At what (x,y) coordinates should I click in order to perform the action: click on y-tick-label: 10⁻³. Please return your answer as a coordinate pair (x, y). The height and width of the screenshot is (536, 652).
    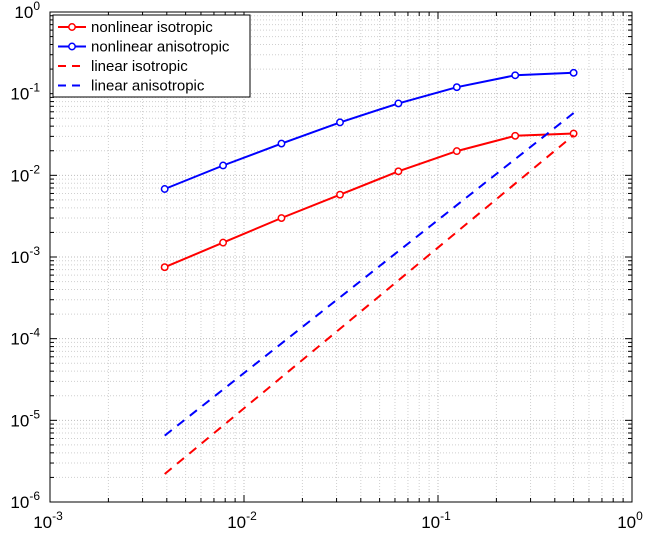
    Looking at the image, I should click on (25, 255).